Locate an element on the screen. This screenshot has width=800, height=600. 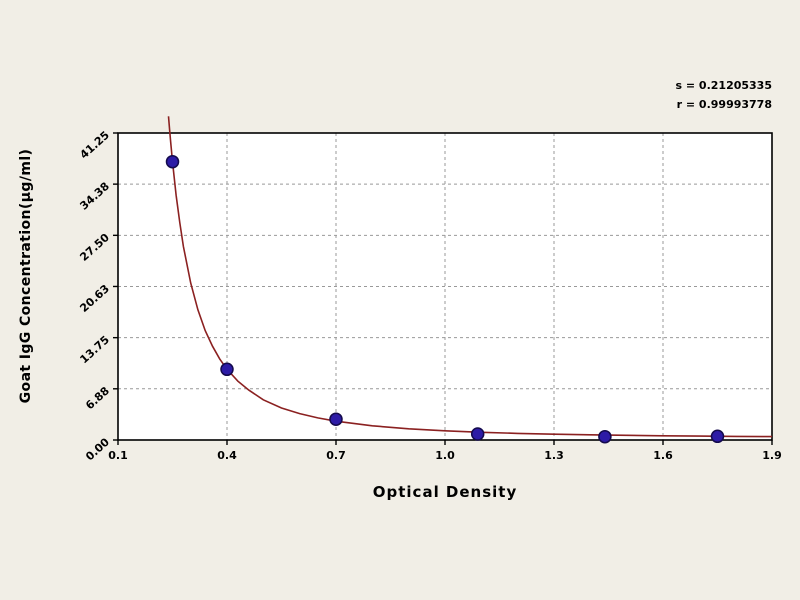
y-tick-label: 20.63 is located at coordinates (94, 298).